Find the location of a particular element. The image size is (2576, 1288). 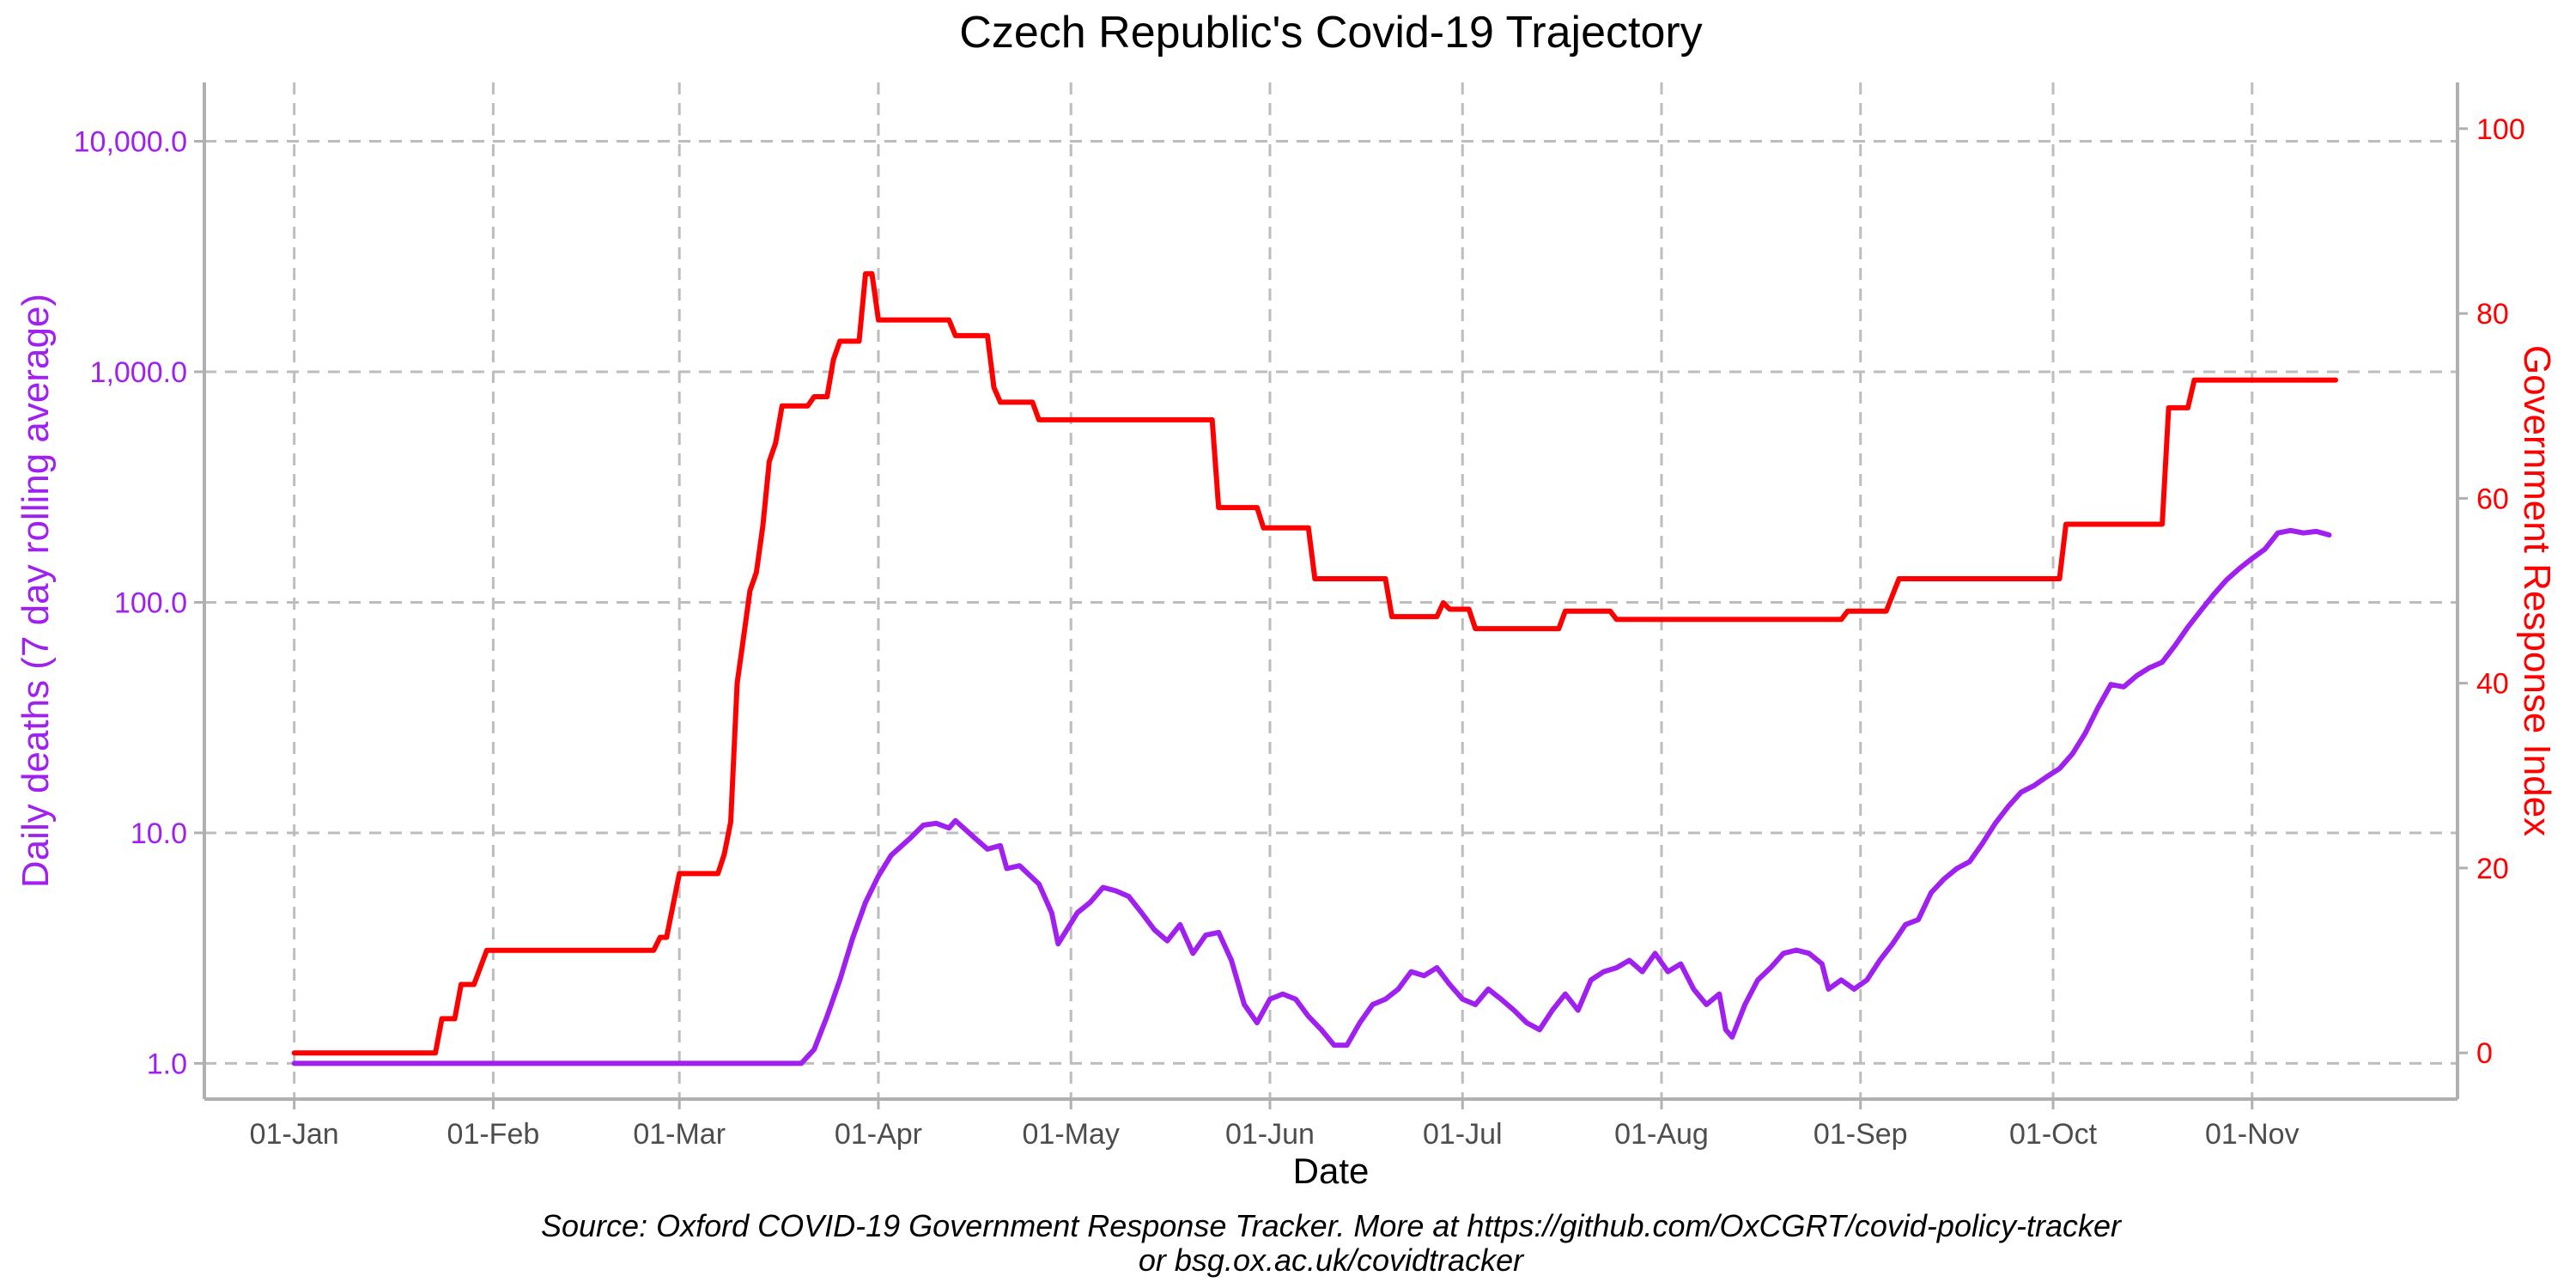

right-y-tick-label: 20 is located at coordinates (2492, 869).